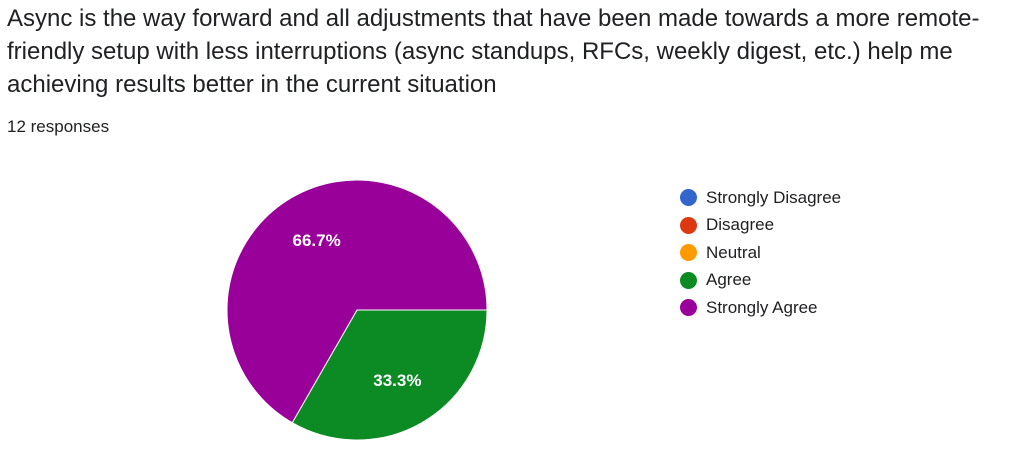 The height and width of the screenshot is (471, 1024). Describe the element at coordinates (733, 252) in the screenshot. I see `legend-label: Neutral` at that location.